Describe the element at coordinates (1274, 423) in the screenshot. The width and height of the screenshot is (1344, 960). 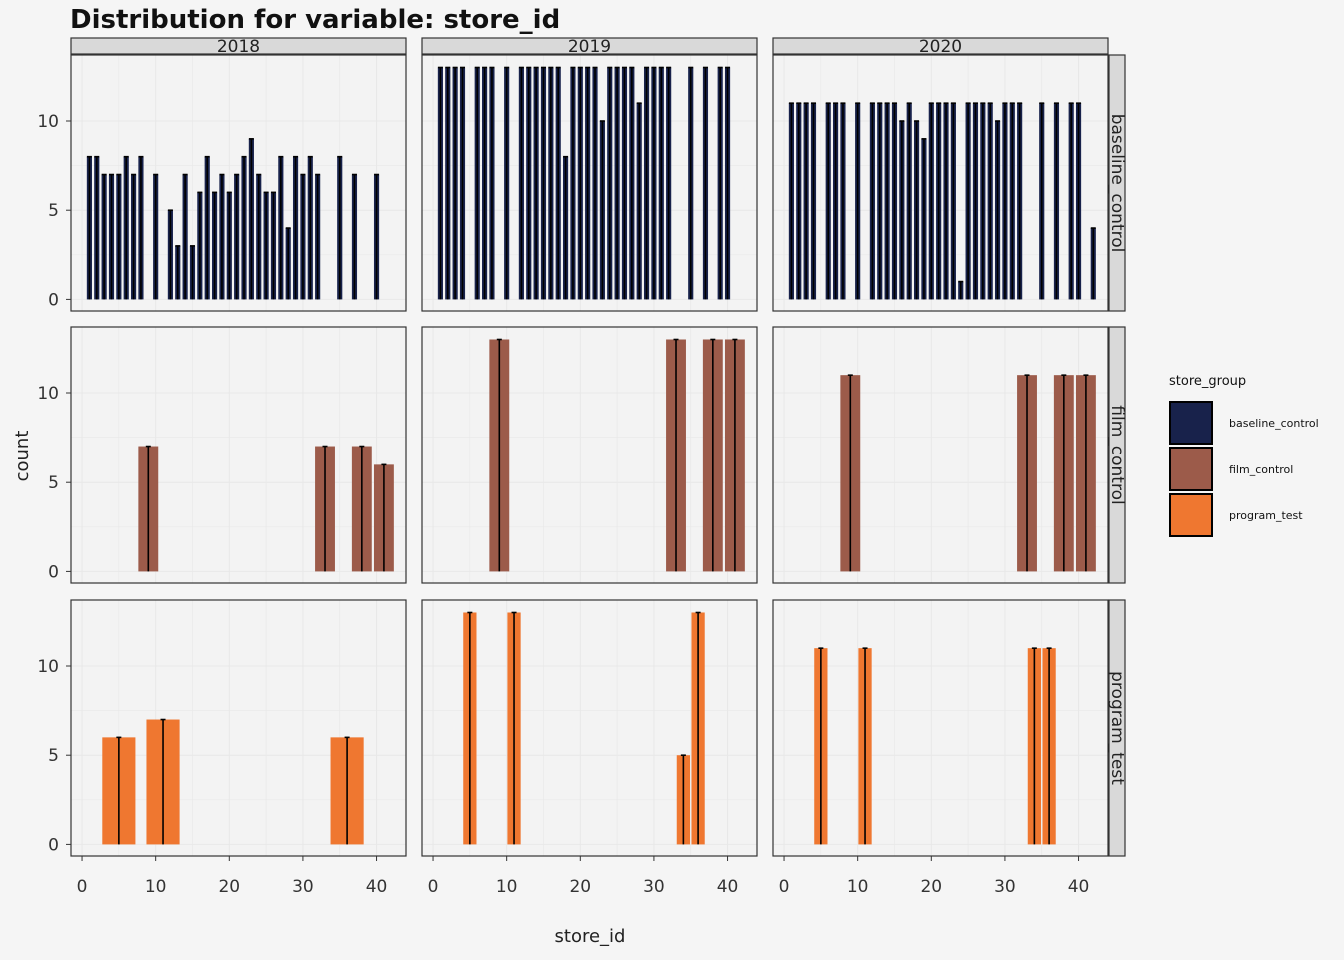
I see `legend-label-baseline_control: baseline_control` at that location.